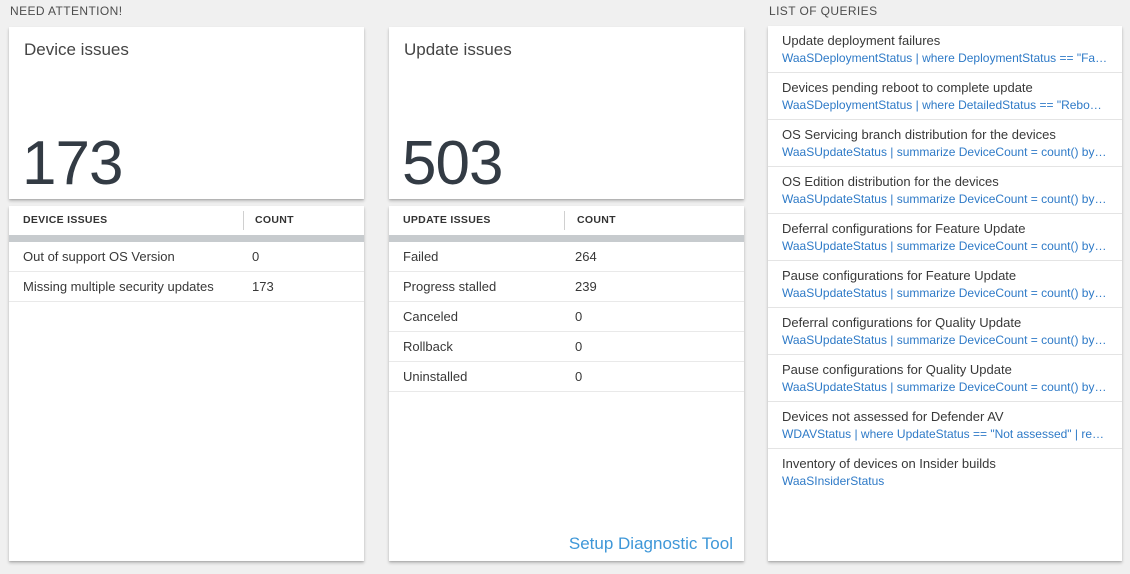 Image resolution: width=1130 pixels, height=574 pixels. Describe the element at coordinates (833, 481) in the screenshot. I see `query-code: WaaSInsiderStatus` at that location.